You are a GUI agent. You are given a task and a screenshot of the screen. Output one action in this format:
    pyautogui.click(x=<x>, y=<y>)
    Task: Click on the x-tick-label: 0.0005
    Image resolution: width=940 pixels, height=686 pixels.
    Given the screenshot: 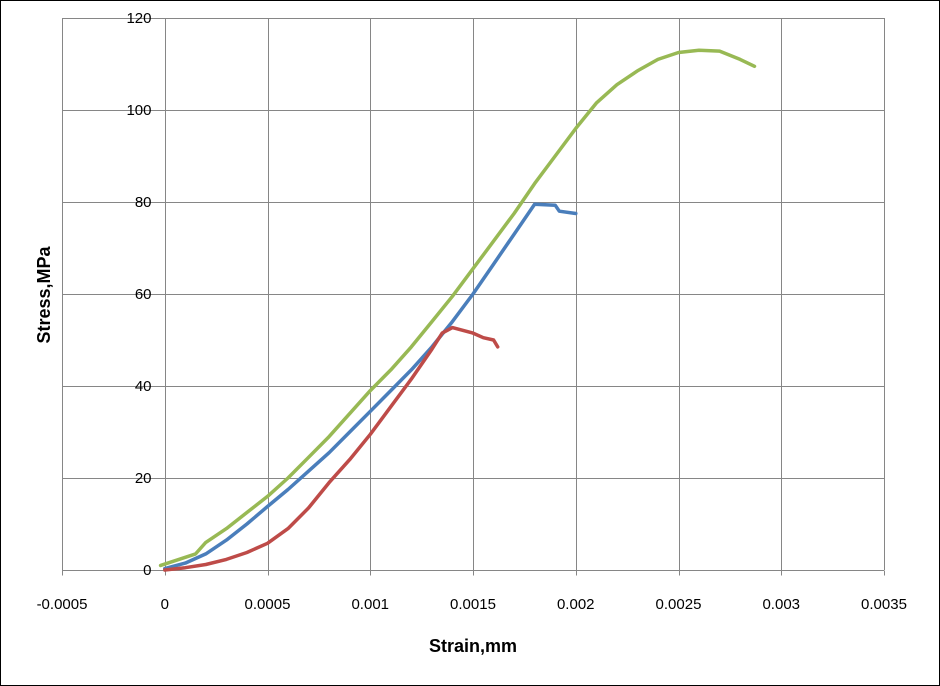 What is the action you would take?
    pyautogui.click(x=268, y=604)
    